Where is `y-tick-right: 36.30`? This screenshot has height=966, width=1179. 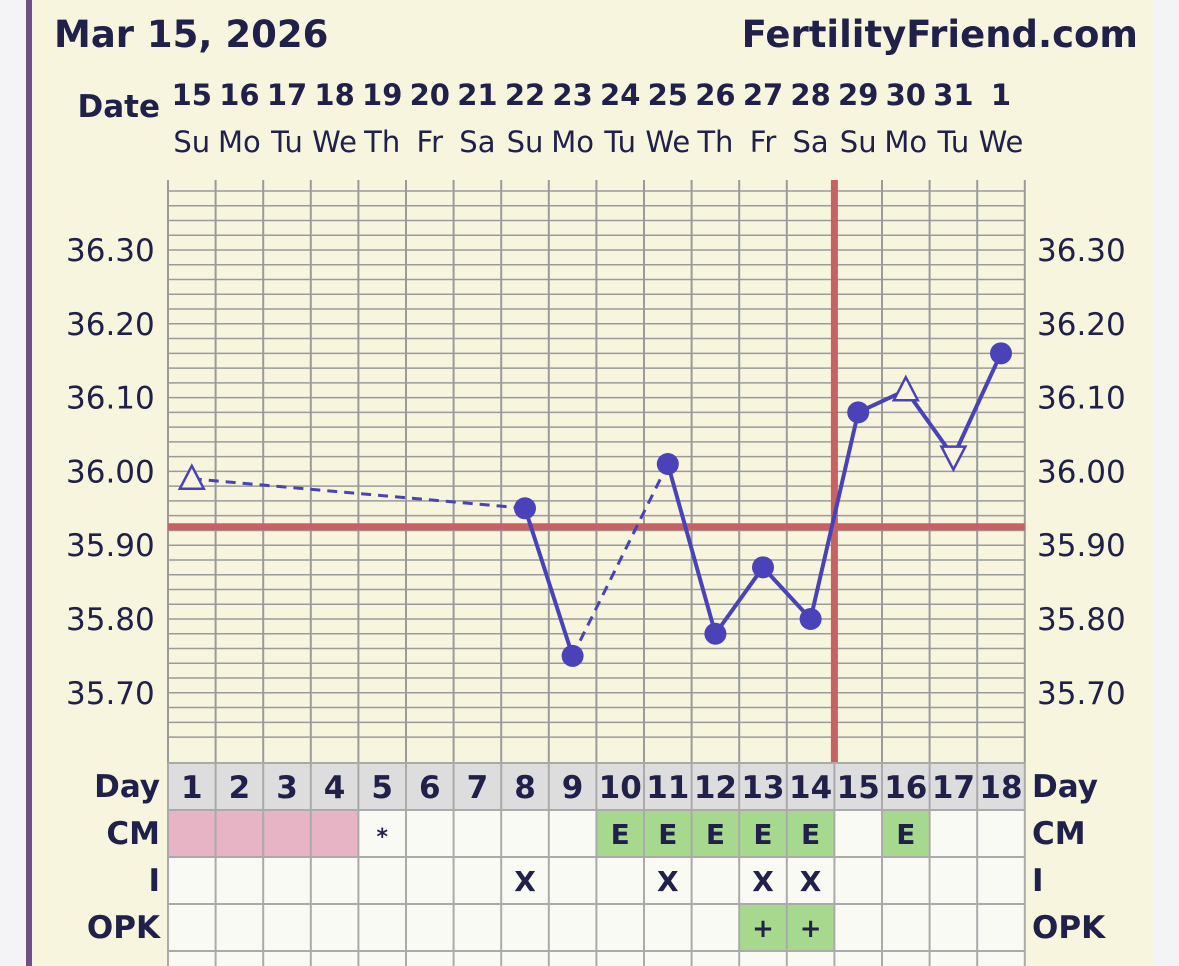 y-tick-right: 36.30 is located at coordinates (1081, 251).